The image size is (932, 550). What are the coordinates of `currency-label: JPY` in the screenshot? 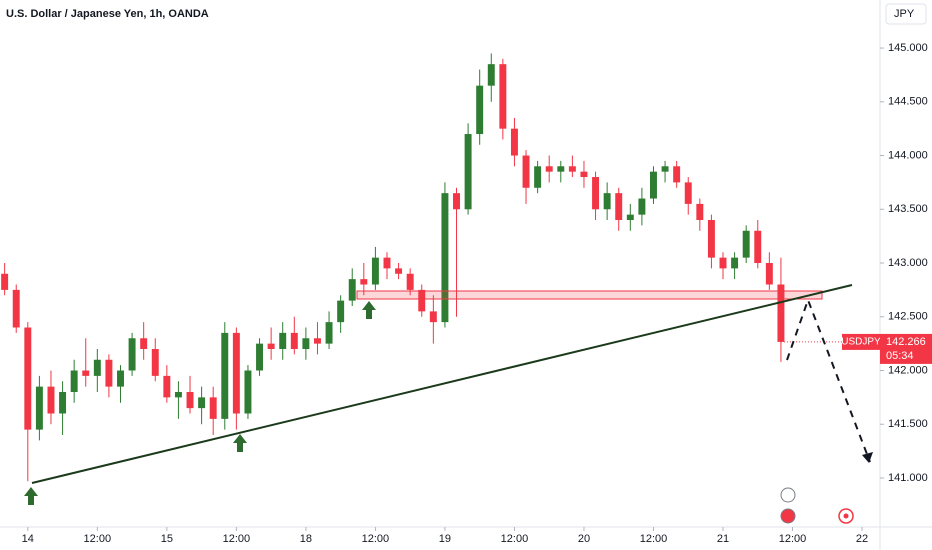 It's located at (904, 14).